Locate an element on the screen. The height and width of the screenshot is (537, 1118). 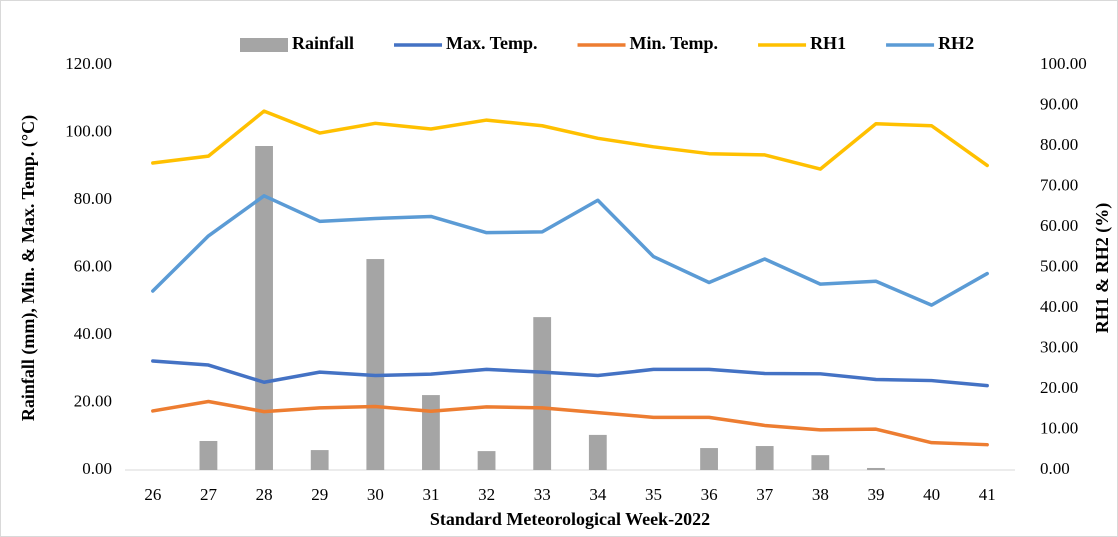
x-tick-label: 33 is located at coordinates (542, 494).